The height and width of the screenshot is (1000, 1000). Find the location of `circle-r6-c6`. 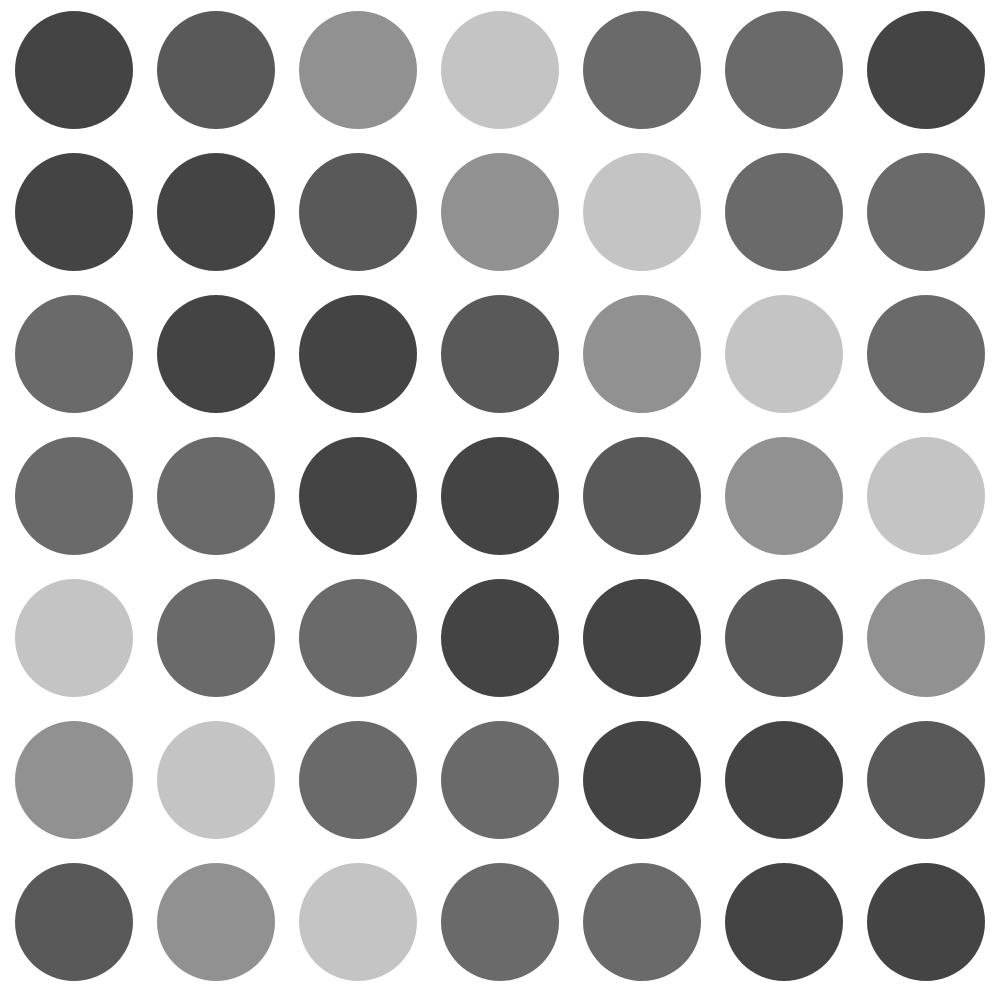

circle-r6-c6 is located at coordinates (784, 780).